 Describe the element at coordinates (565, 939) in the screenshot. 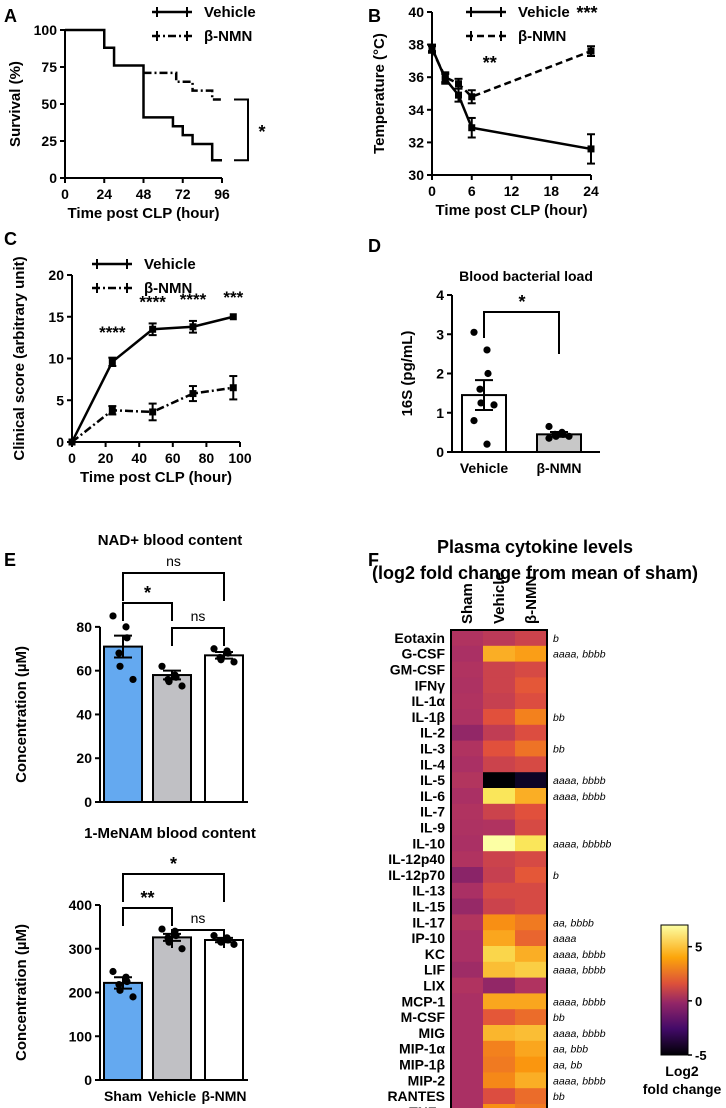

I see `row-annotation: aaaa` at that location.